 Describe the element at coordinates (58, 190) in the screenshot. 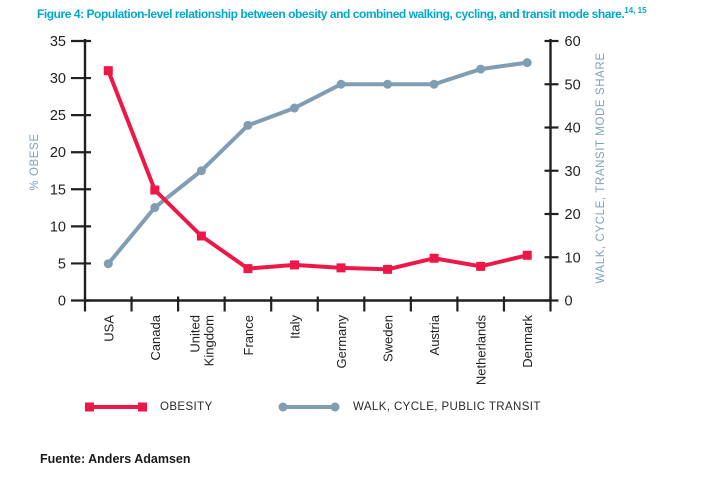

I see `left-axis-tick-label: 15` at that location.